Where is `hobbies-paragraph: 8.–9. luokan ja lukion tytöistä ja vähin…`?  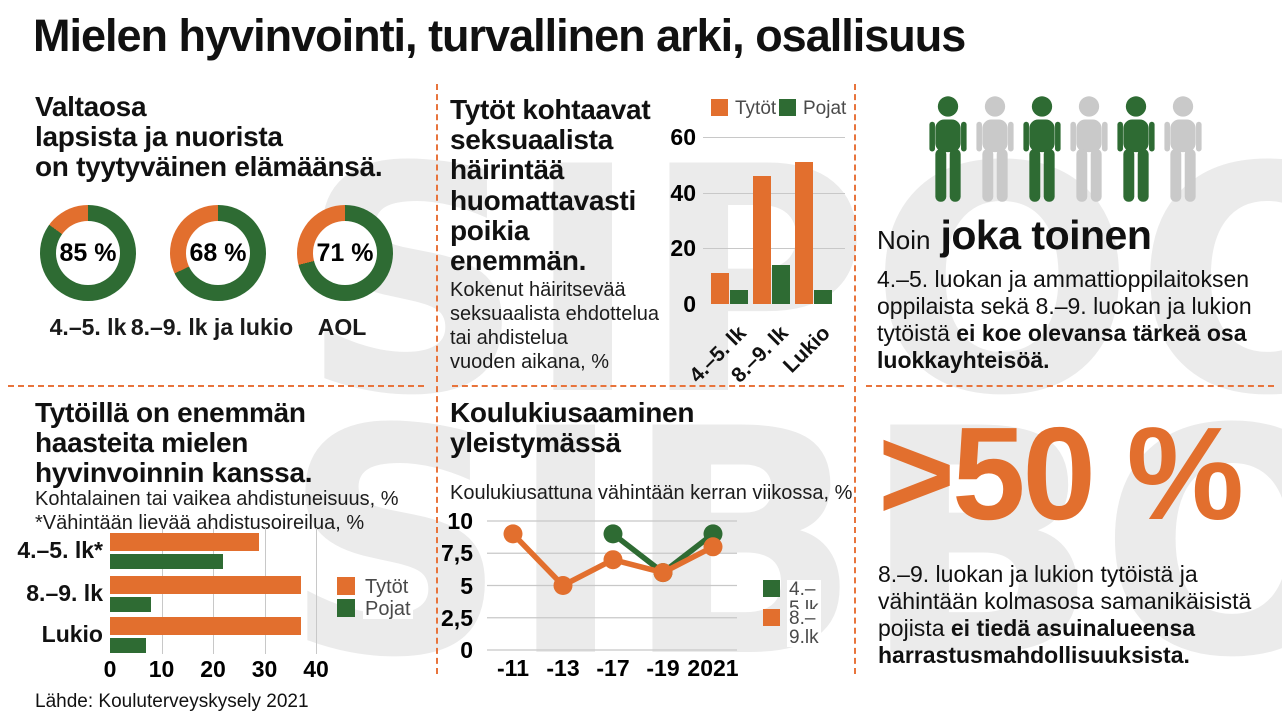 hobbies-paragraph: 8.–9. luokan ja lukion tytöistä ja vähin… is located at coordinates (1076, 615).